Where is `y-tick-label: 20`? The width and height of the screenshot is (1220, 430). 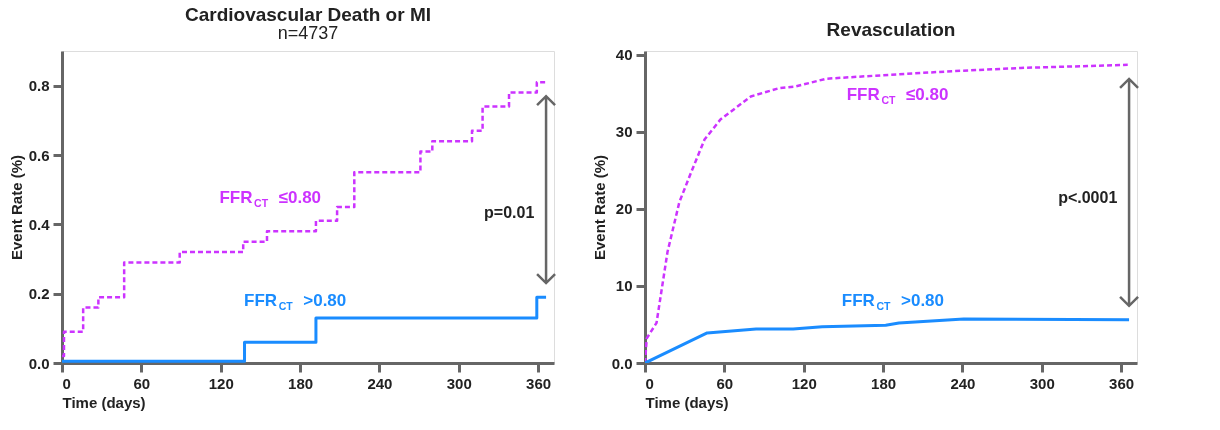 y-tick-label: 20 is located at coordinates (624, 209).